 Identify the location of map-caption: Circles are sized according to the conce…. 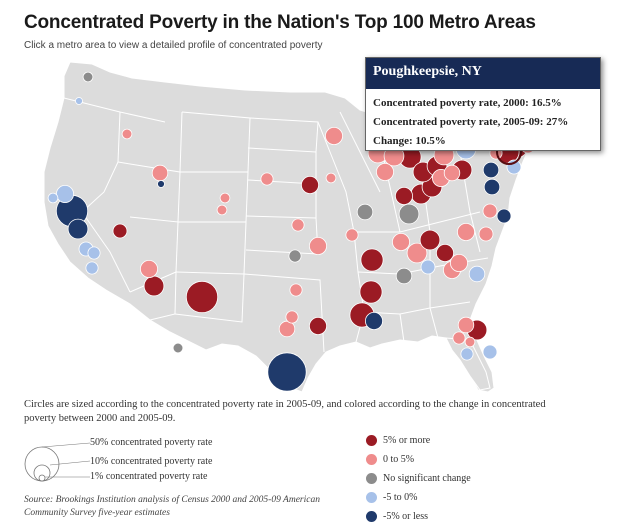
(285, 411).